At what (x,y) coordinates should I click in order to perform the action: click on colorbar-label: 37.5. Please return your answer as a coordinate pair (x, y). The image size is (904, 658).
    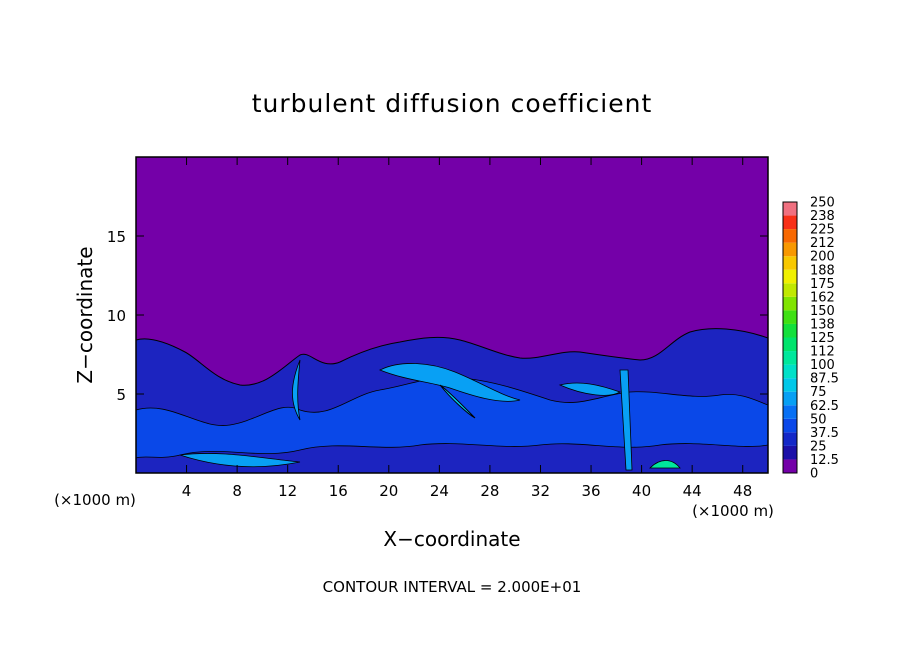
    Looking at the image, I should click on (824, 433).